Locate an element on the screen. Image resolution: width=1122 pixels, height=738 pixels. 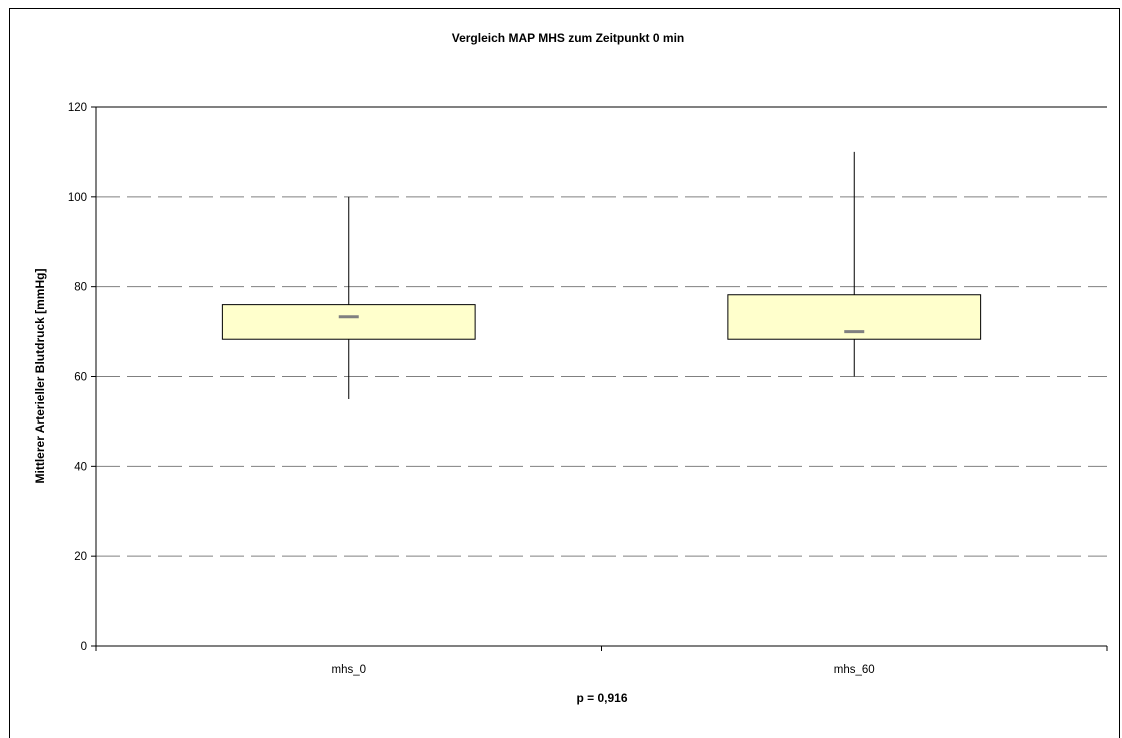
y-tick-label-60: 60 is located at coordinates (80, 378).